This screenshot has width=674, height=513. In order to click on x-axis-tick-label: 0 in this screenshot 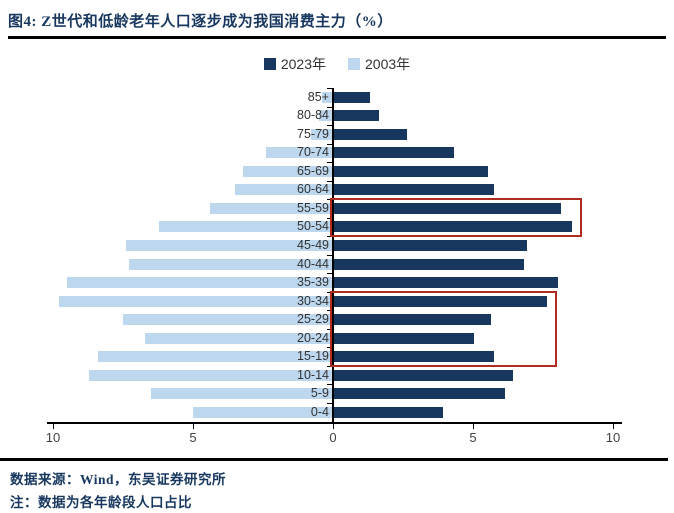, I will do `click(333, 437)`.